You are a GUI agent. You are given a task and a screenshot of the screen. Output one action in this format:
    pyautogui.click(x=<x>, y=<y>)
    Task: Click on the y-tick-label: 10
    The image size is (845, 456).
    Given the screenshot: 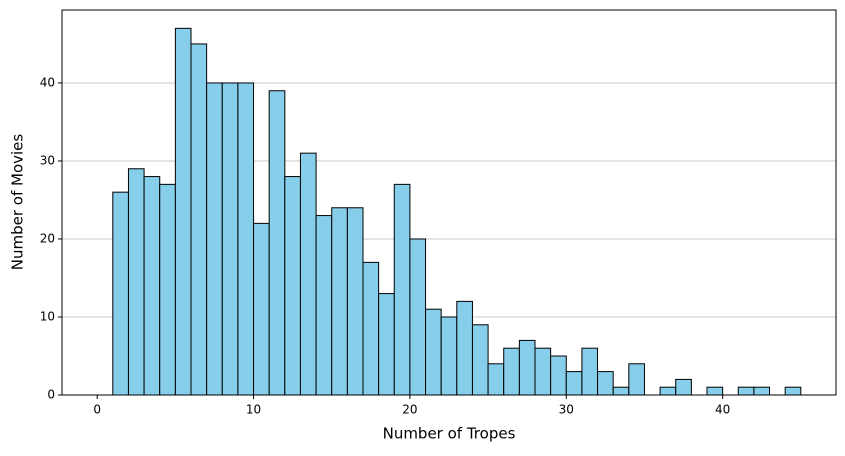 What is the action you would take?
    pyautogui.click(x=47, y=316)
    